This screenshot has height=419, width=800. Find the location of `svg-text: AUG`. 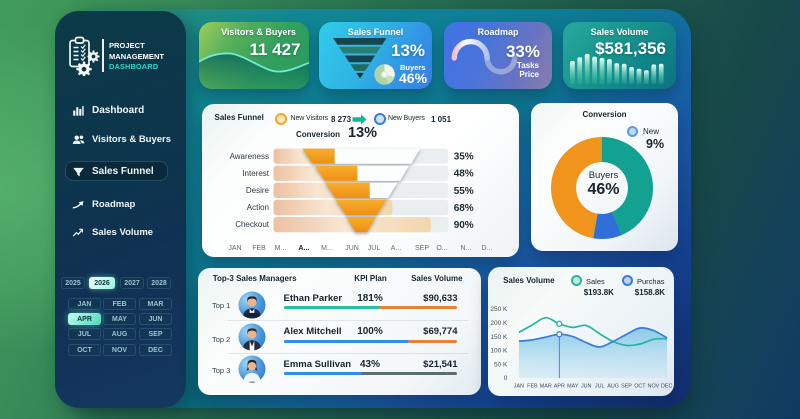

svg-text: AUG is located at coordinates (613, 387).